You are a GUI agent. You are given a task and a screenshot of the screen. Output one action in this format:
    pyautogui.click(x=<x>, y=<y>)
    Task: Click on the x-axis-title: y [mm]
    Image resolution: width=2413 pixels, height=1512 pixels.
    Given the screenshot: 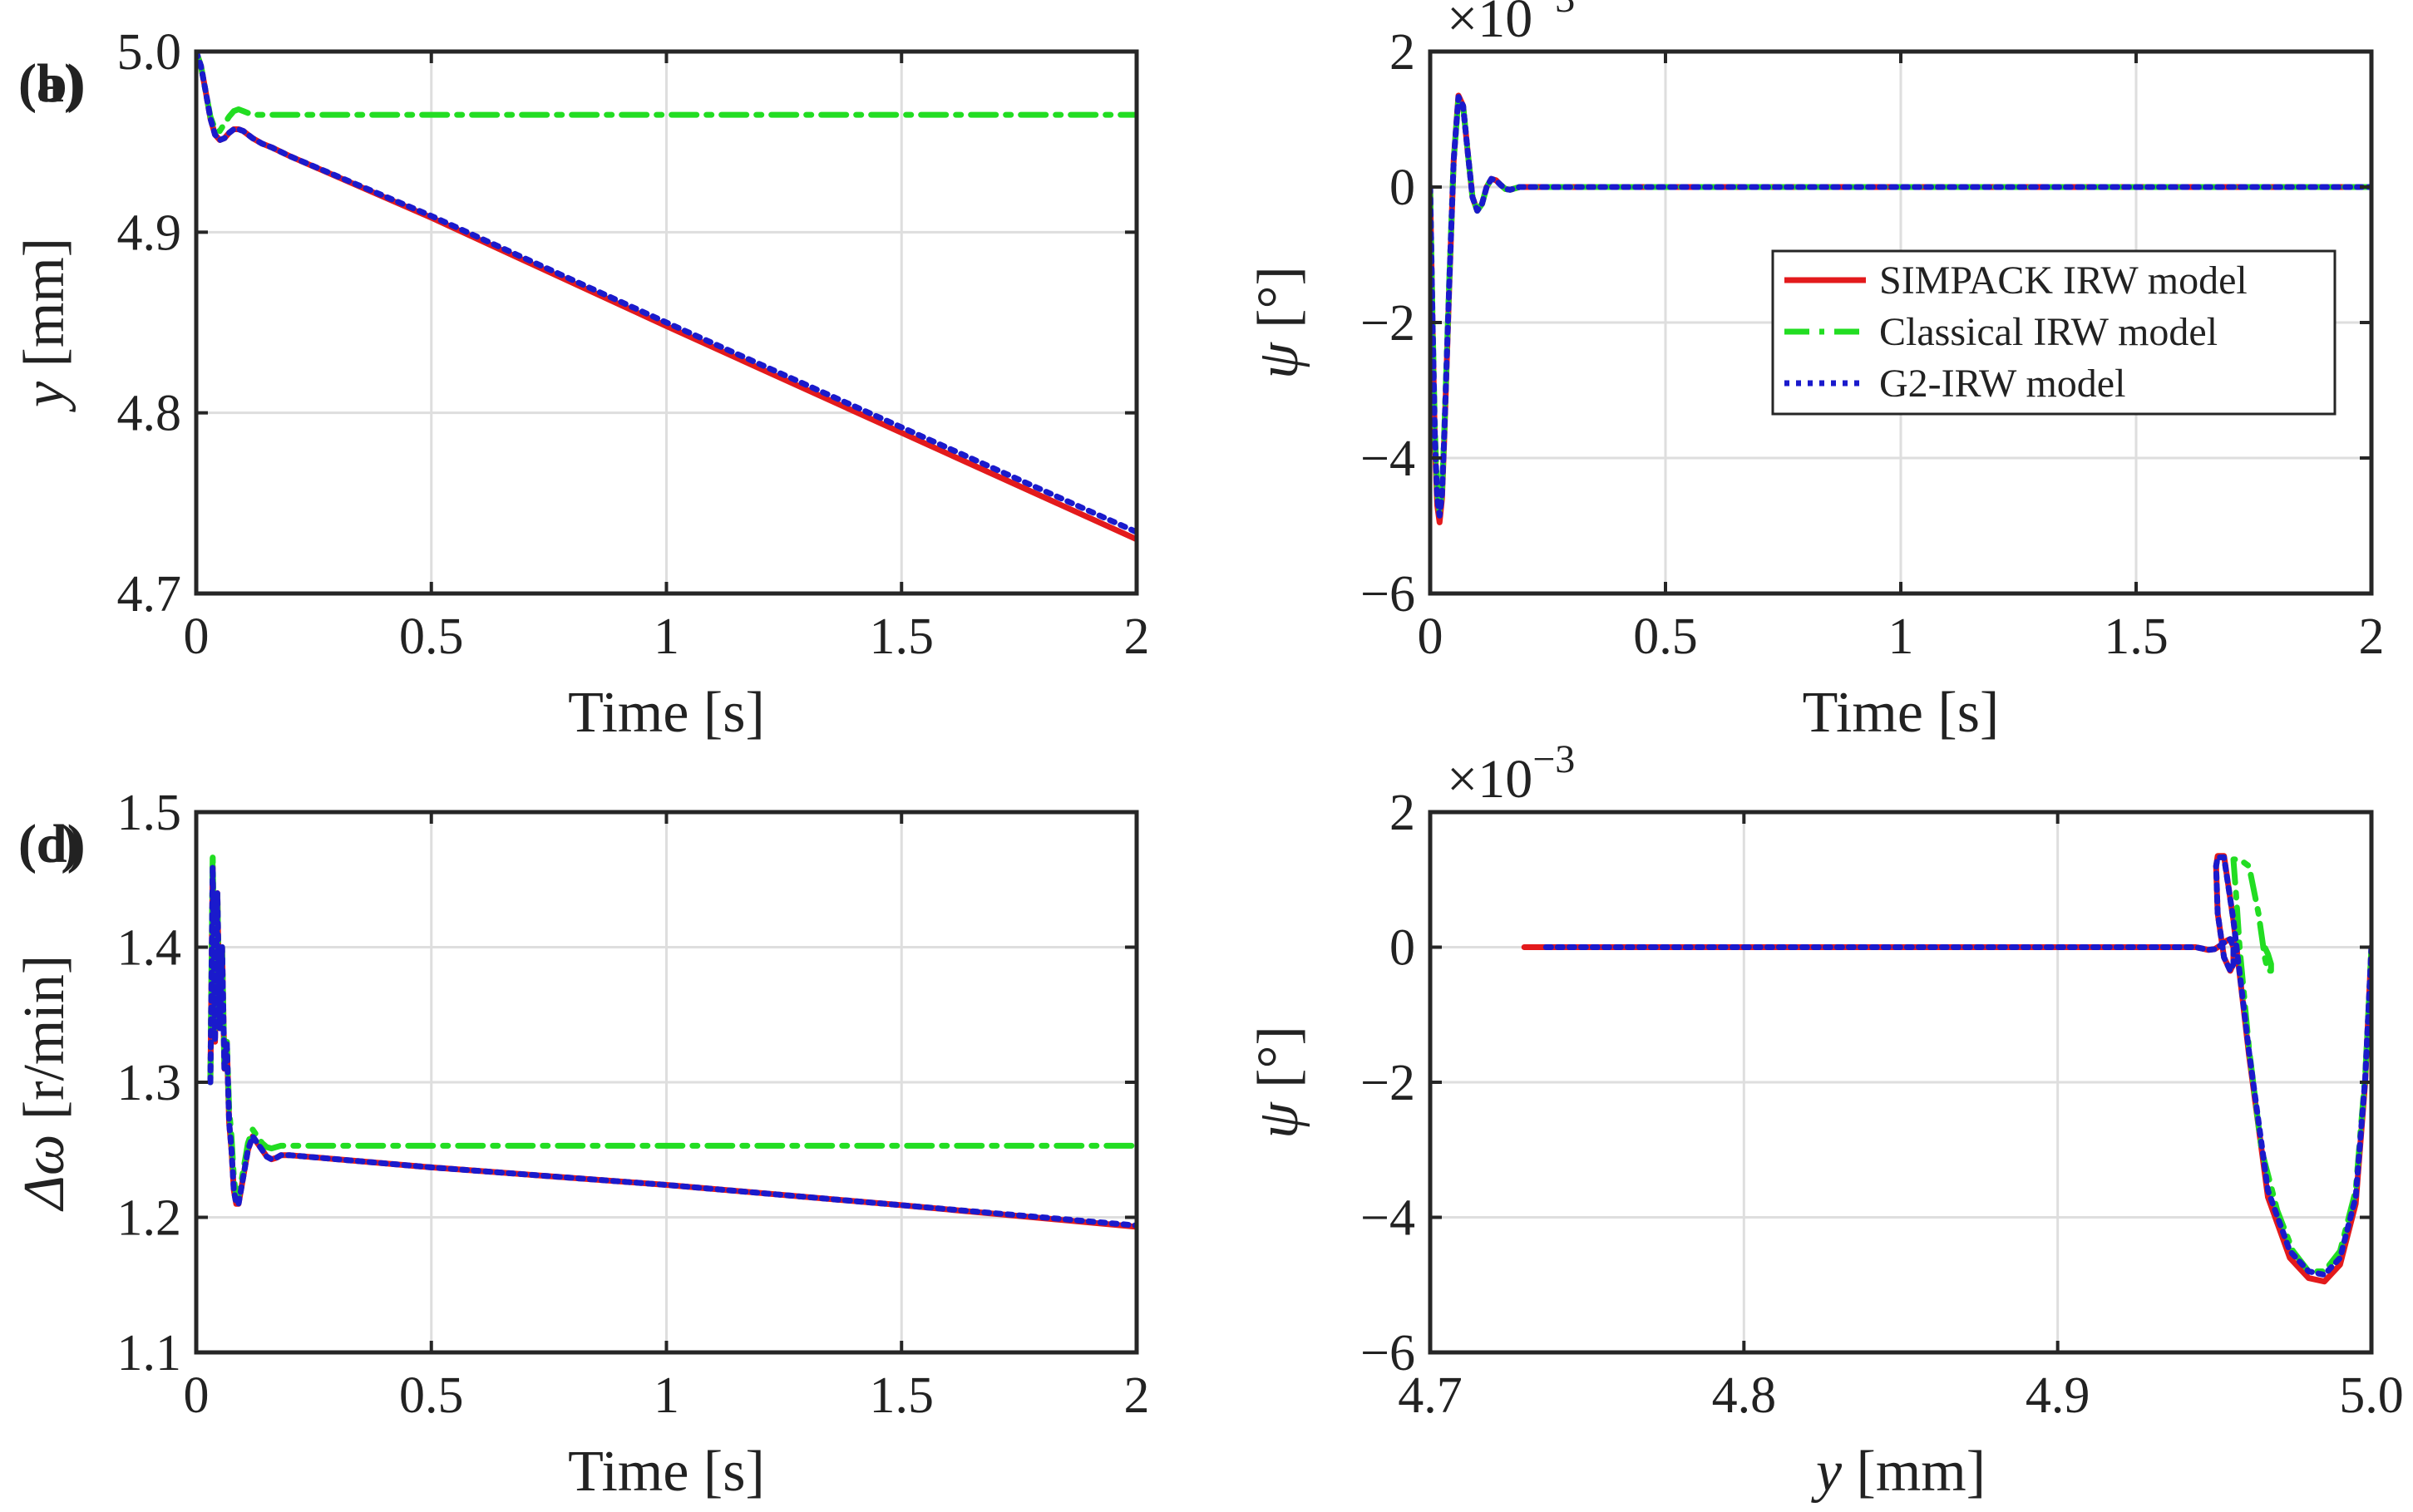 What is the action you would take?
    pyautogui.click(x=1898, y=1472)
    